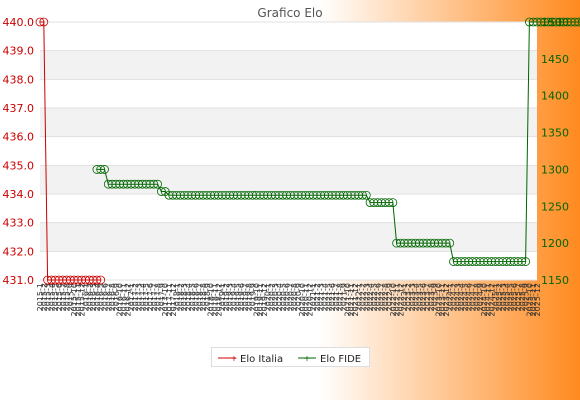  Describe the element at coordinates (344, 297) in the screenshot. I see `x-tick-label: 2021-9` at that location.